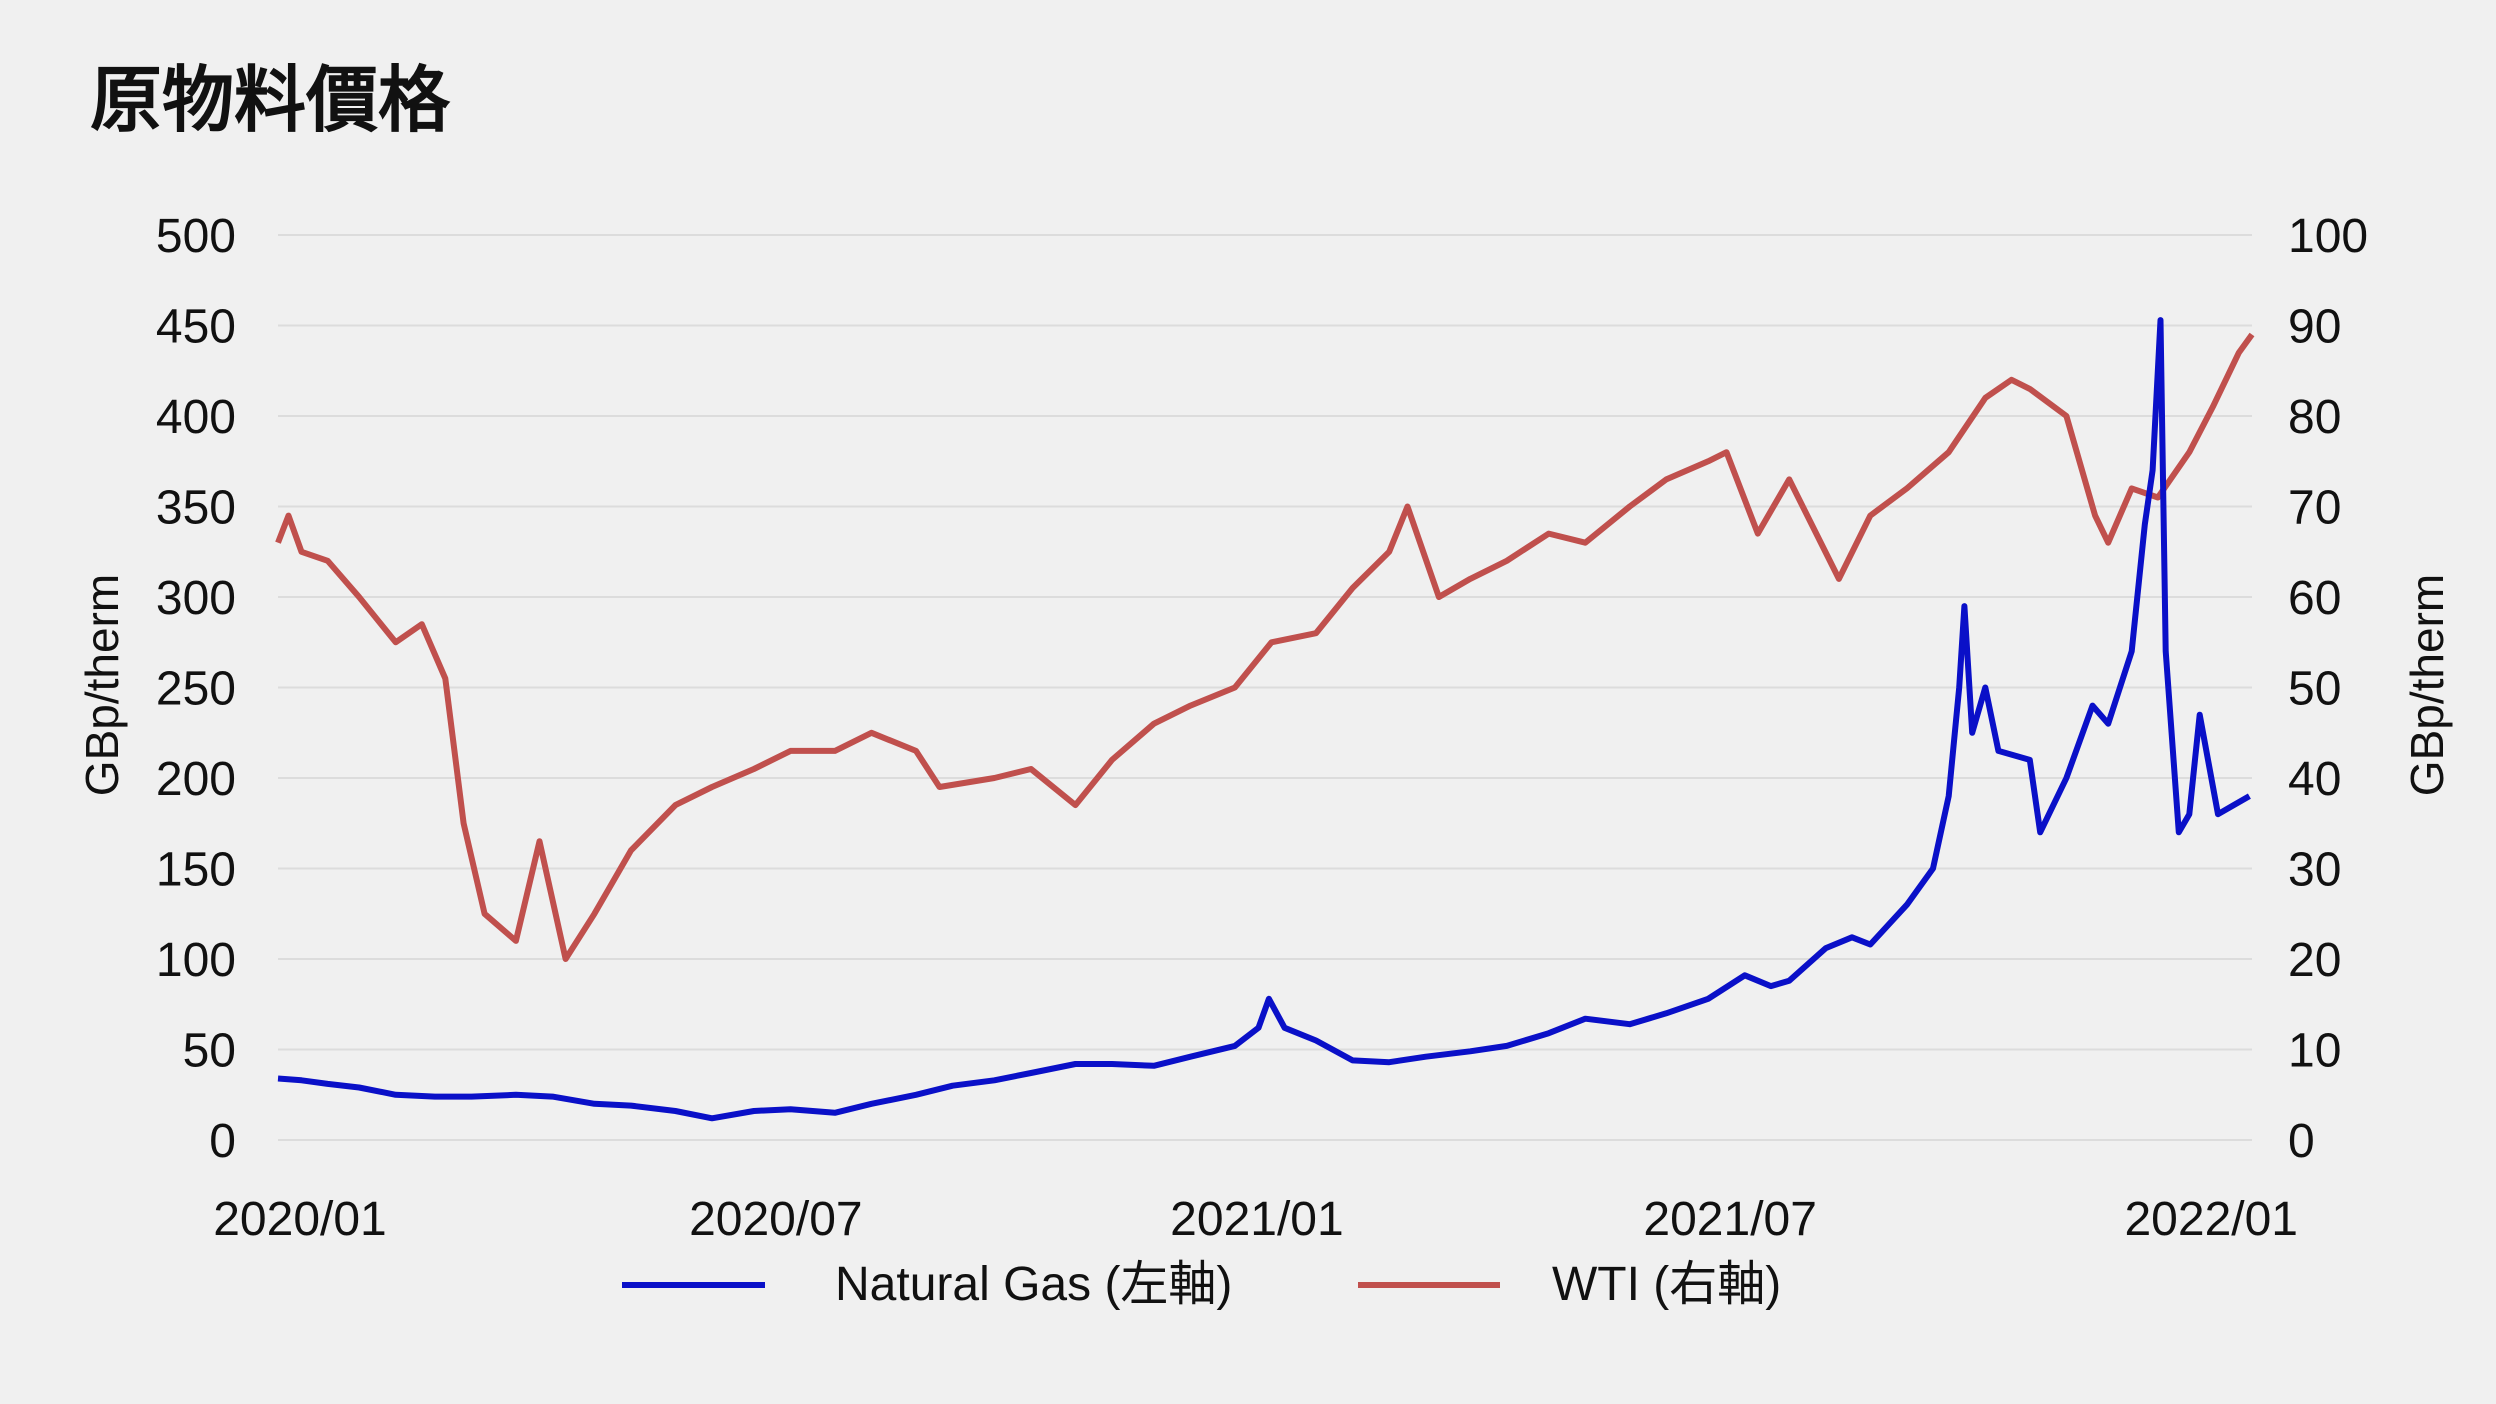 The image size is (2496, 1404). I want to click on left-tick-label: 50, so click(209, 1051).